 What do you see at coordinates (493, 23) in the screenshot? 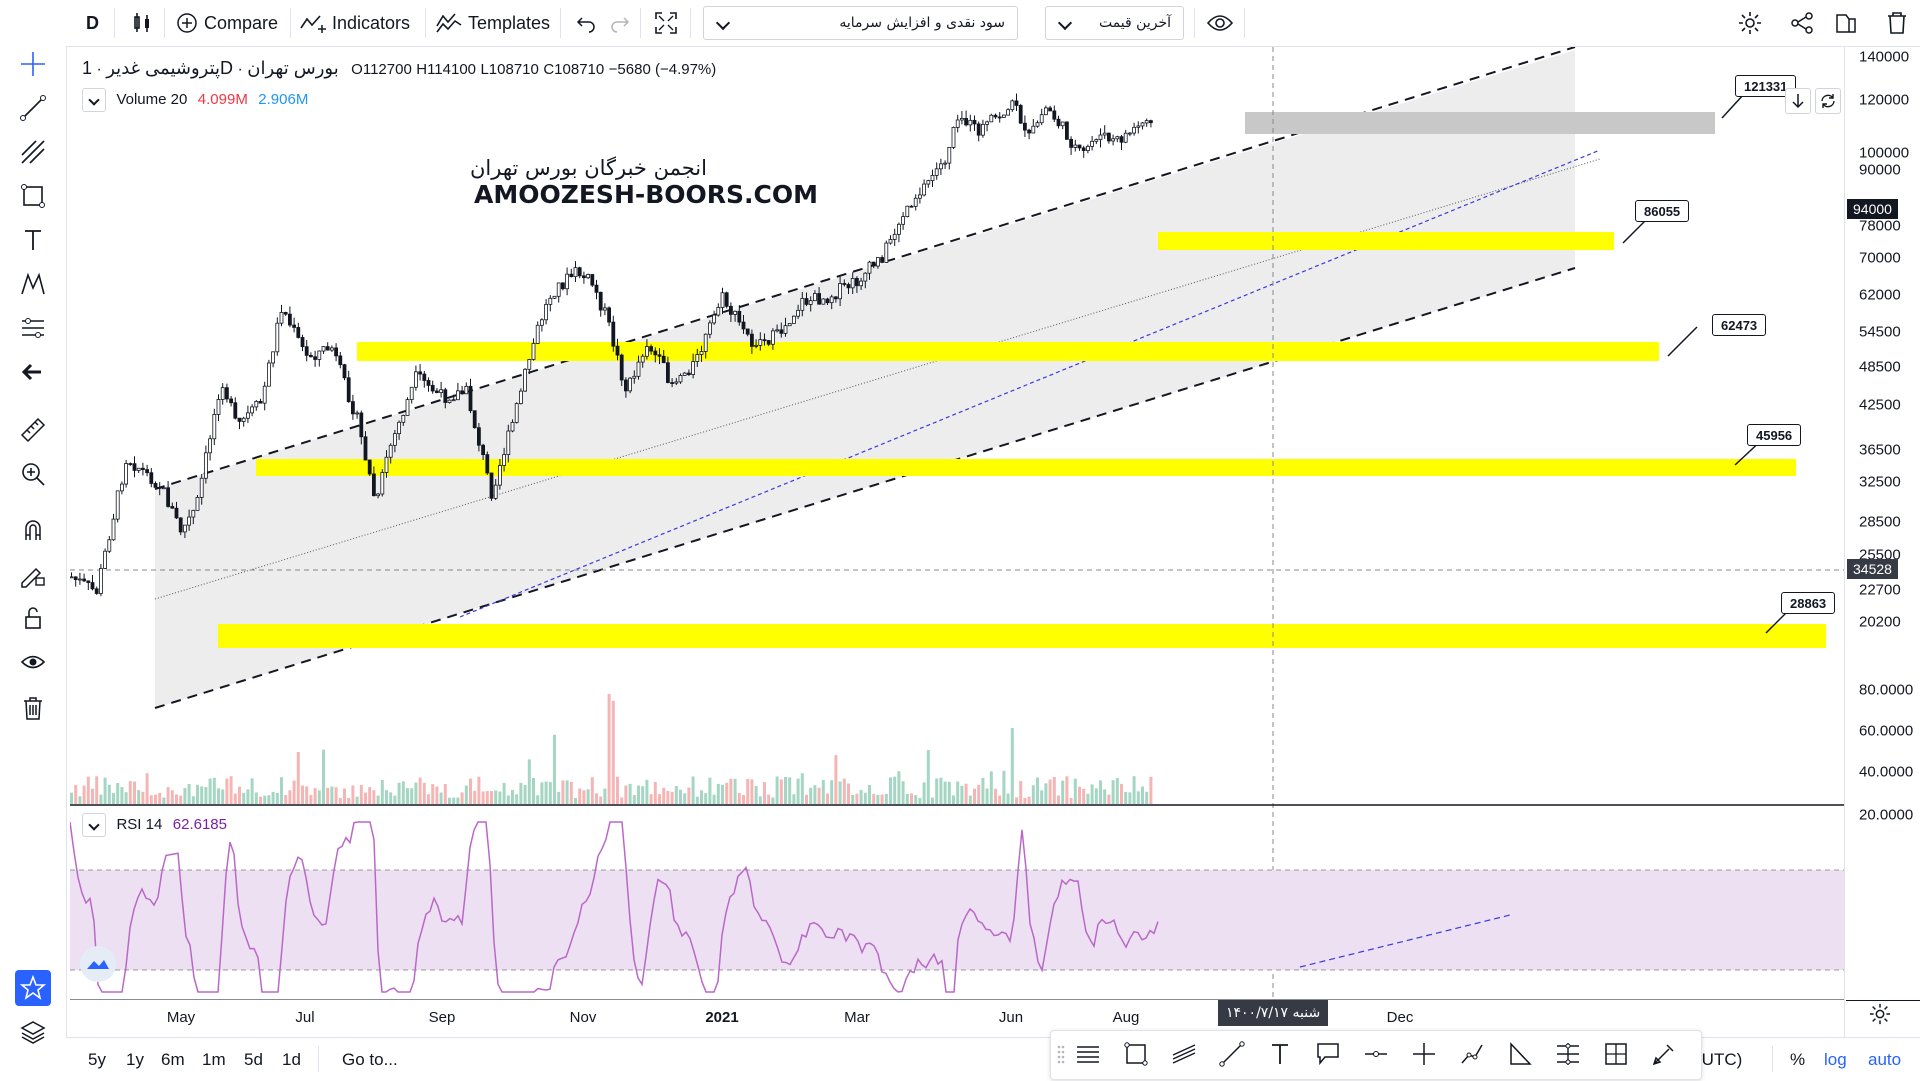
I see `templates-button: Templates` at bounding box center [493, 23].